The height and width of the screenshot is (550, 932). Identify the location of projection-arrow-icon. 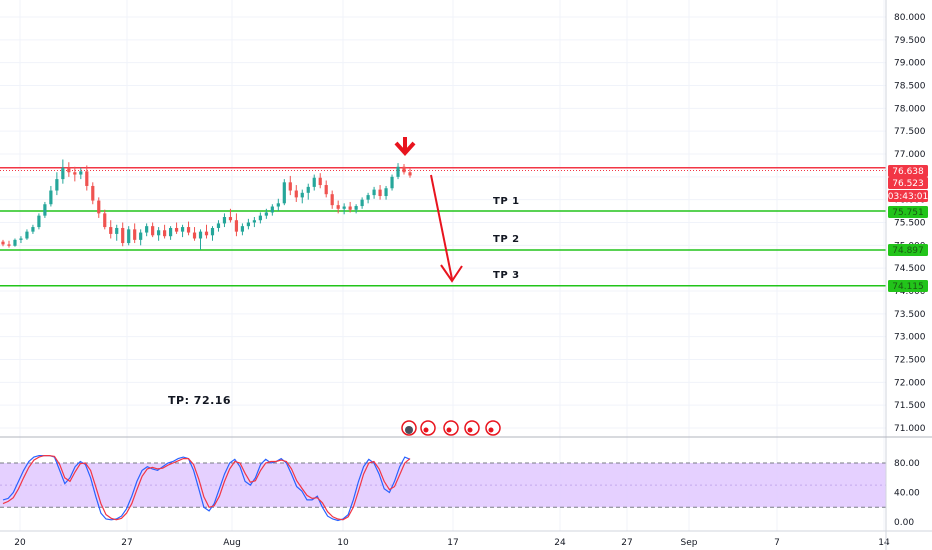
(446, 228).